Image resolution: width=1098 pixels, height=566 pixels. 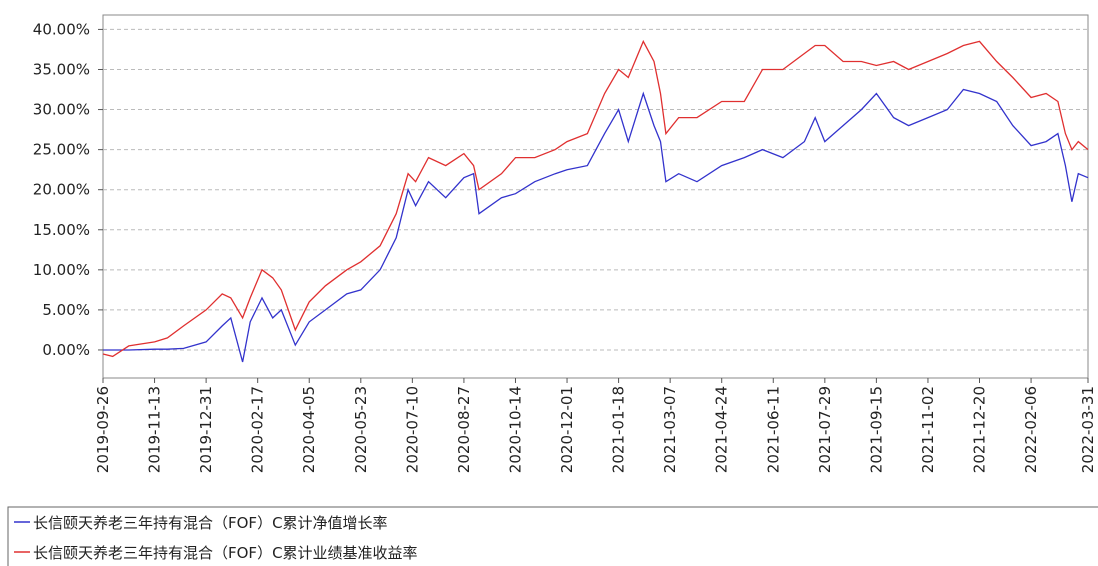 What do you see at coordinates (515, 429) in the screenshot?
I see `x-tick-label: 2020-10-14` at bounding box center [515, 429].